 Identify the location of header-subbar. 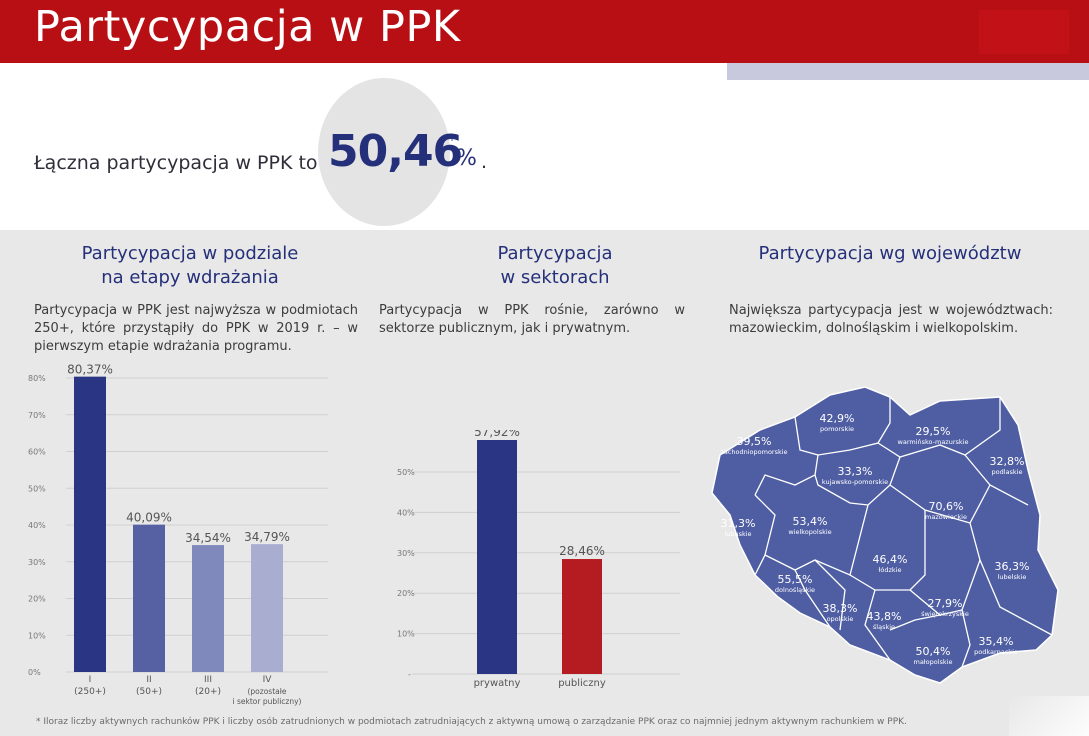
(908, 71).